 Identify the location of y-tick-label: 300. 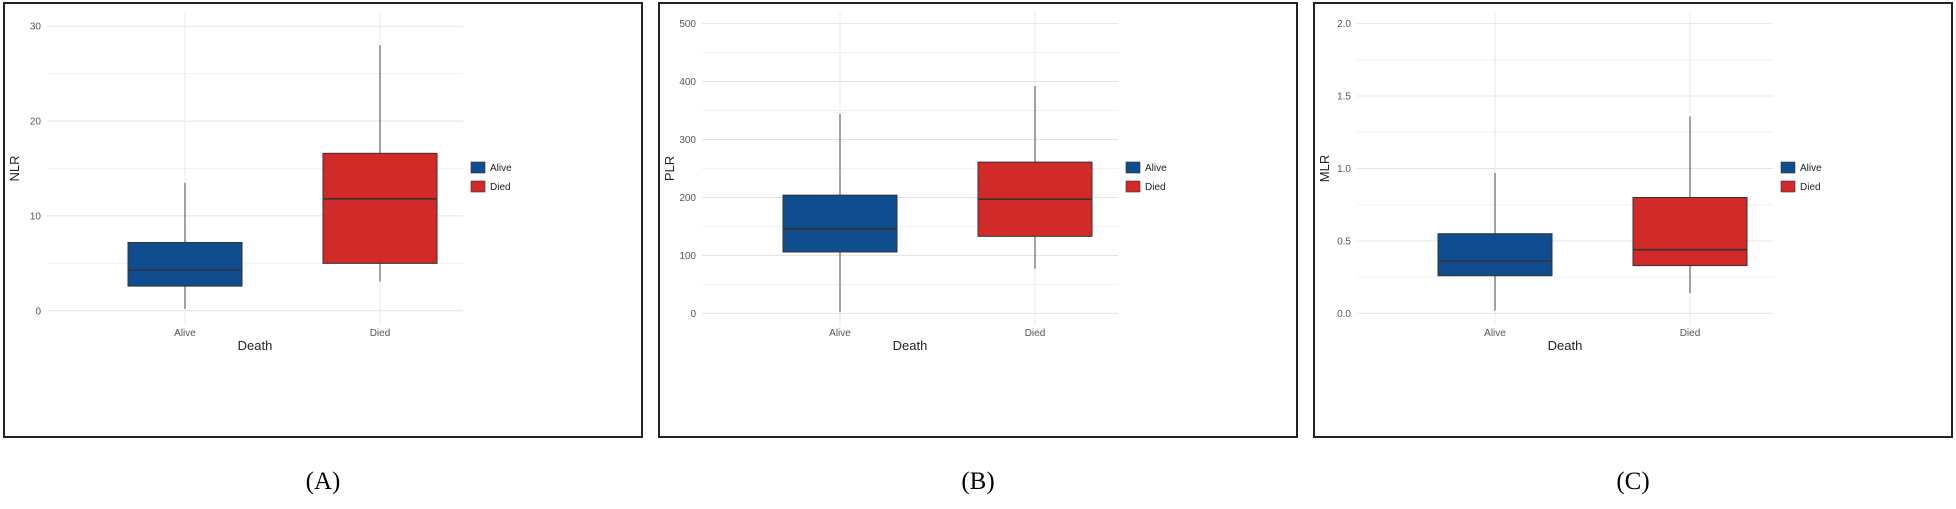
(687, 140).